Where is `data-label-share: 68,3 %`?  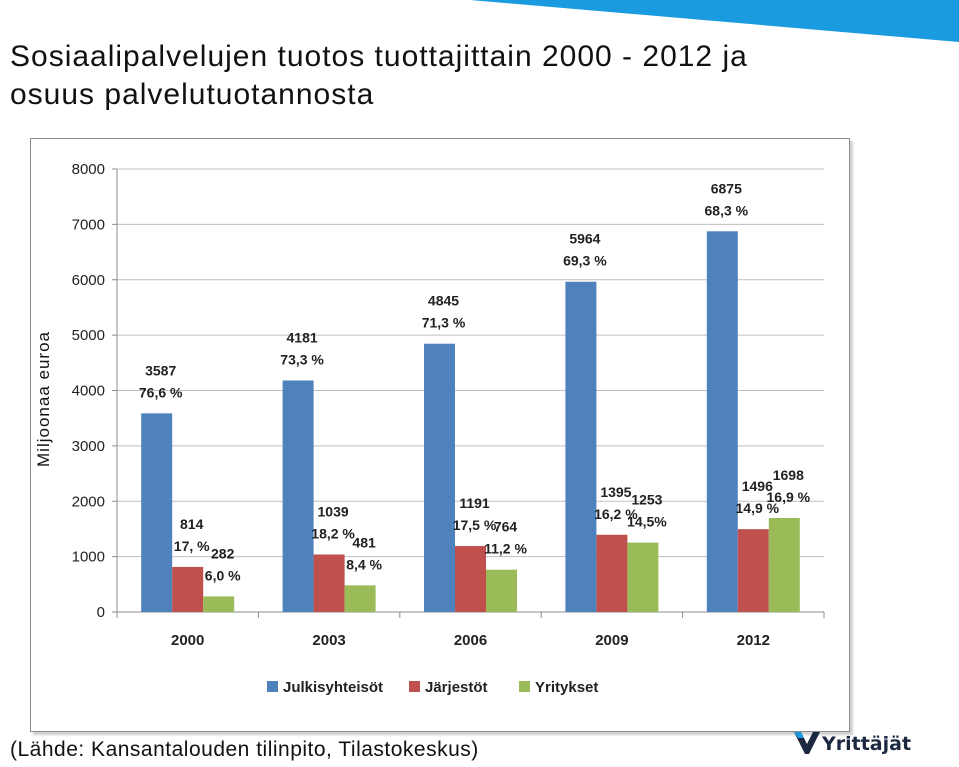
data-label-share: 68,3 % is located at coordinates (727, 210).